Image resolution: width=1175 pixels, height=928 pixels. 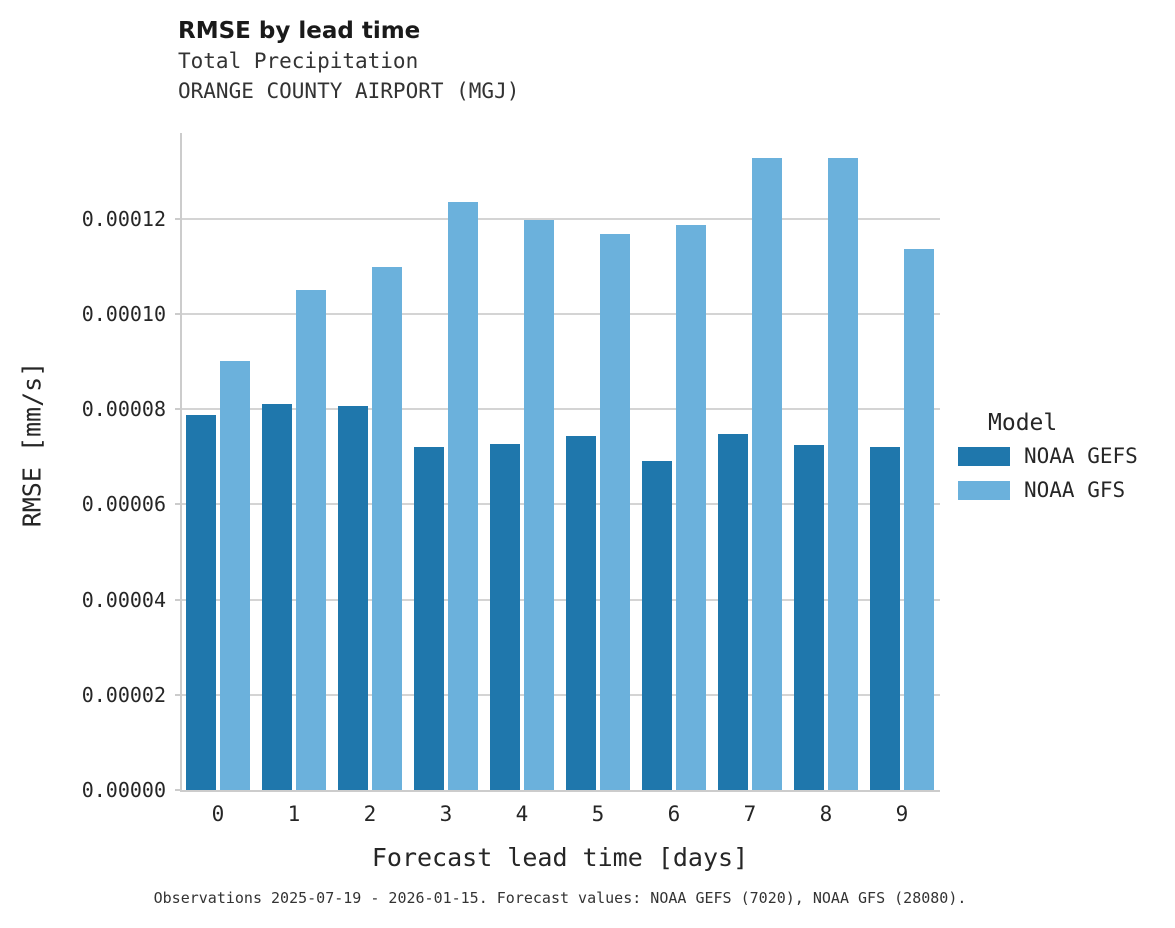 What do you see at coordinates (218, 814) in the screenshot?
I see `x-tick-label: 0` at bounding box center [218, 814].